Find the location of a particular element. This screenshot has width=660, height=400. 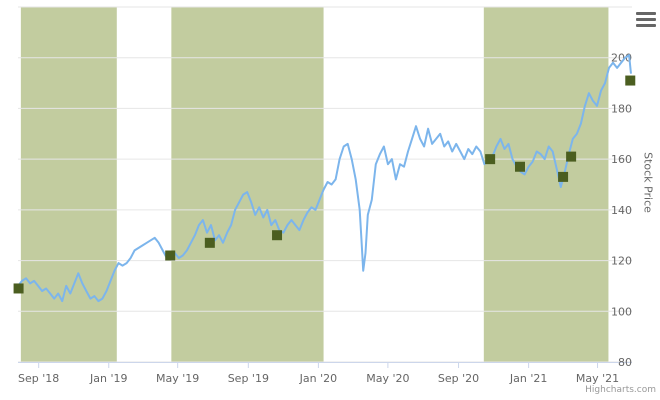

x-tick-label-7: Sep '20 is located at coordinates (458, 378).